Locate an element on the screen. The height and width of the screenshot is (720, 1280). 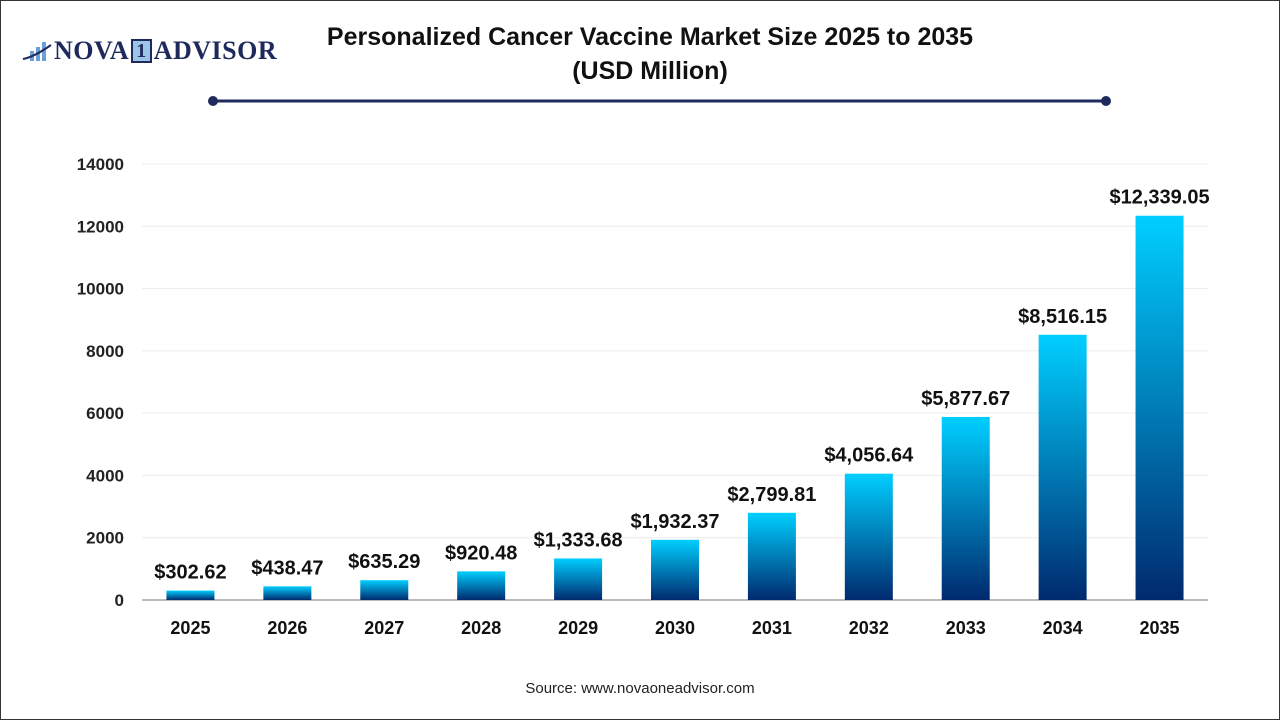
data-label: $12,339.05 is located at coordinates (1159, 198).